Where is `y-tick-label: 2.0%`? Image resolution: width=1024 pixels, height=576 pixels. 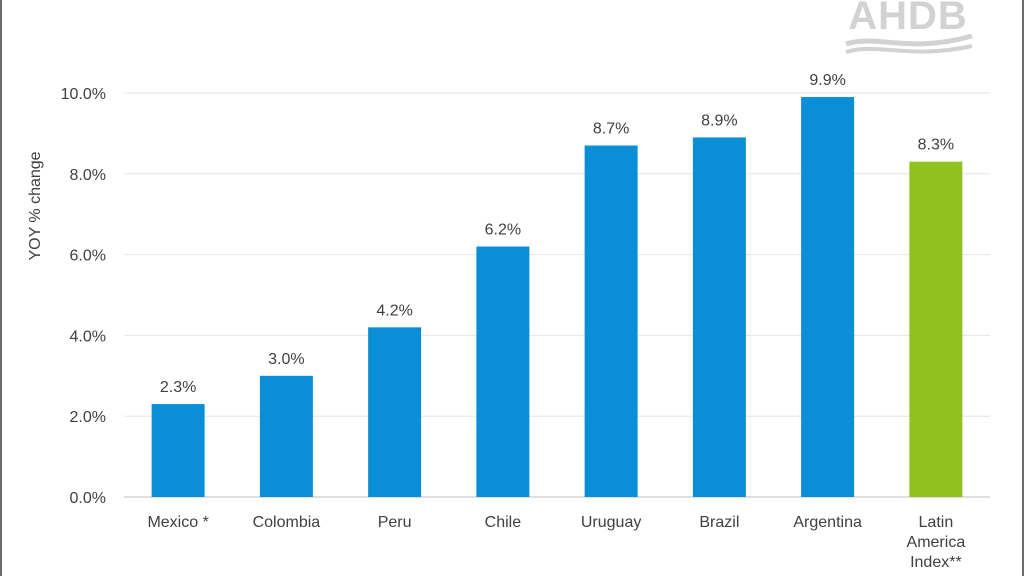 y-tick-label: 2.0% is located at coordinates (88, 417).